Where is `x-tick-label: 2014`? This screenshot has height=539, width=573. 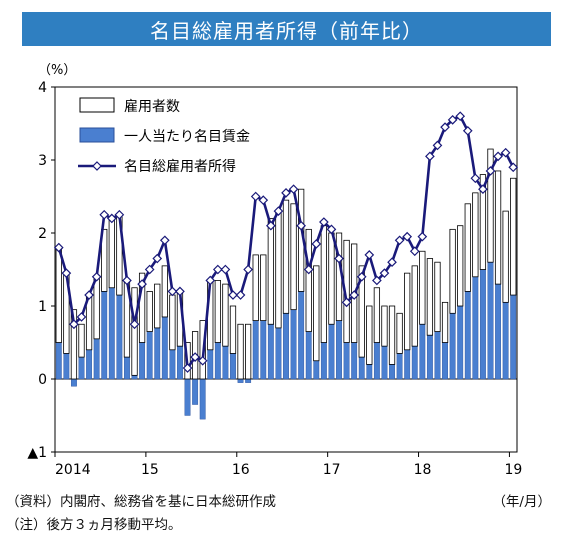 x-tick-label: 2014 is located at coordinates (73, 470).